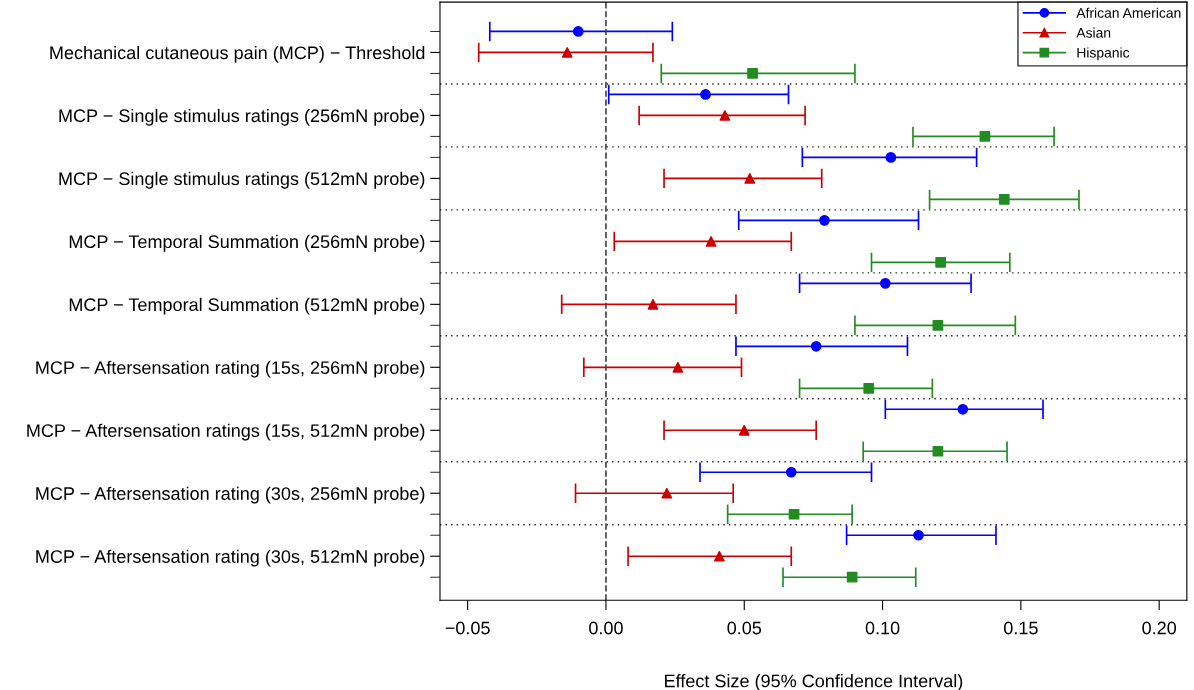 The image size is (1194, 690). What do you see at coordinates (247, 306) in the screenshot?
I see `y-tick-label: MCP − Temporal Summation (512mN probe)` at bounding box center [247, 306].